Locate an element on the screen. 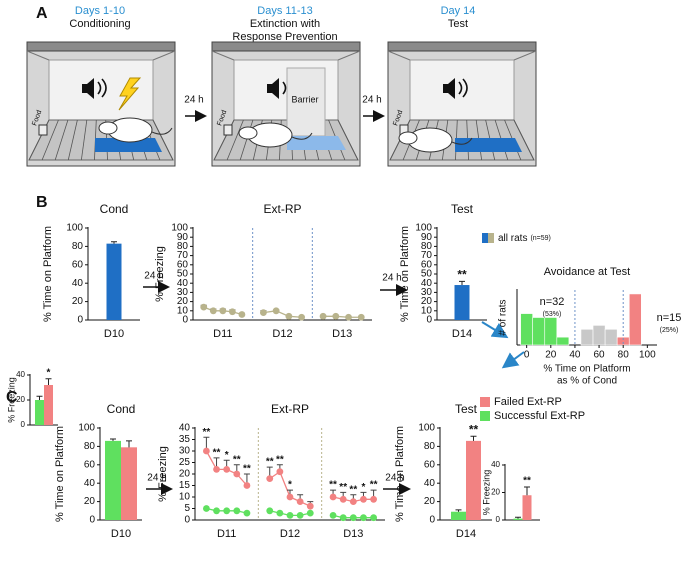 The height and width of the screenshot is (566, 685). chart-title: Cond is located at coordinates (121, 409).